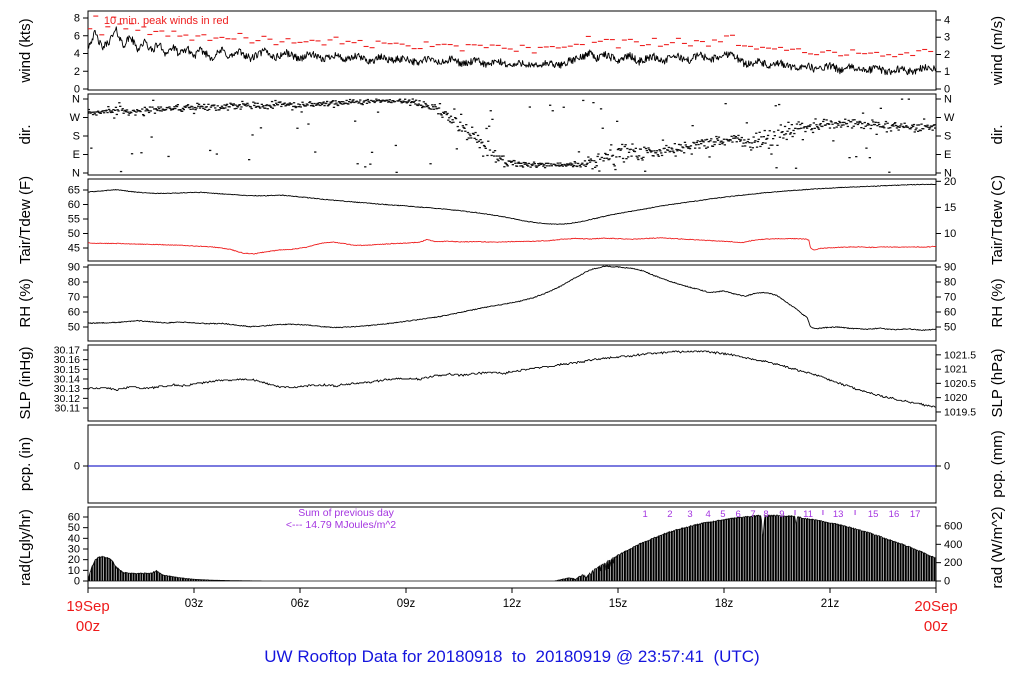  I want to click on series-wind_direction_deg, so click(512, 135).